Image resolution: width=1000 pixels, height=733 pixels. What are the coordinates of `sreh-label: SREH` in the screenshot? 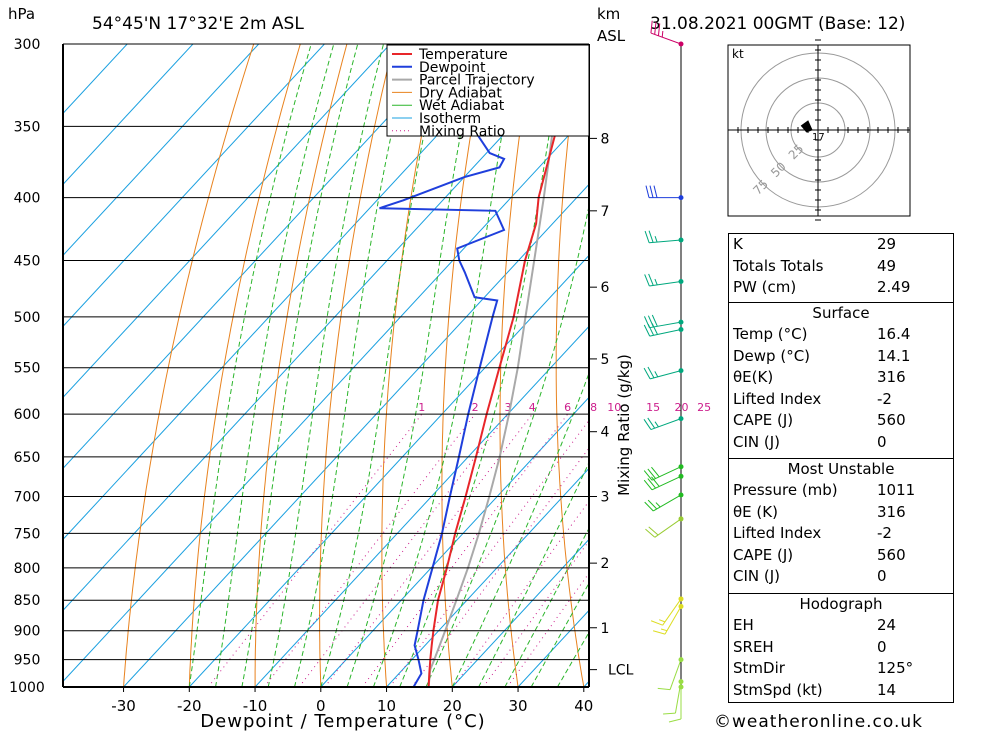 It's located at (753, 646).